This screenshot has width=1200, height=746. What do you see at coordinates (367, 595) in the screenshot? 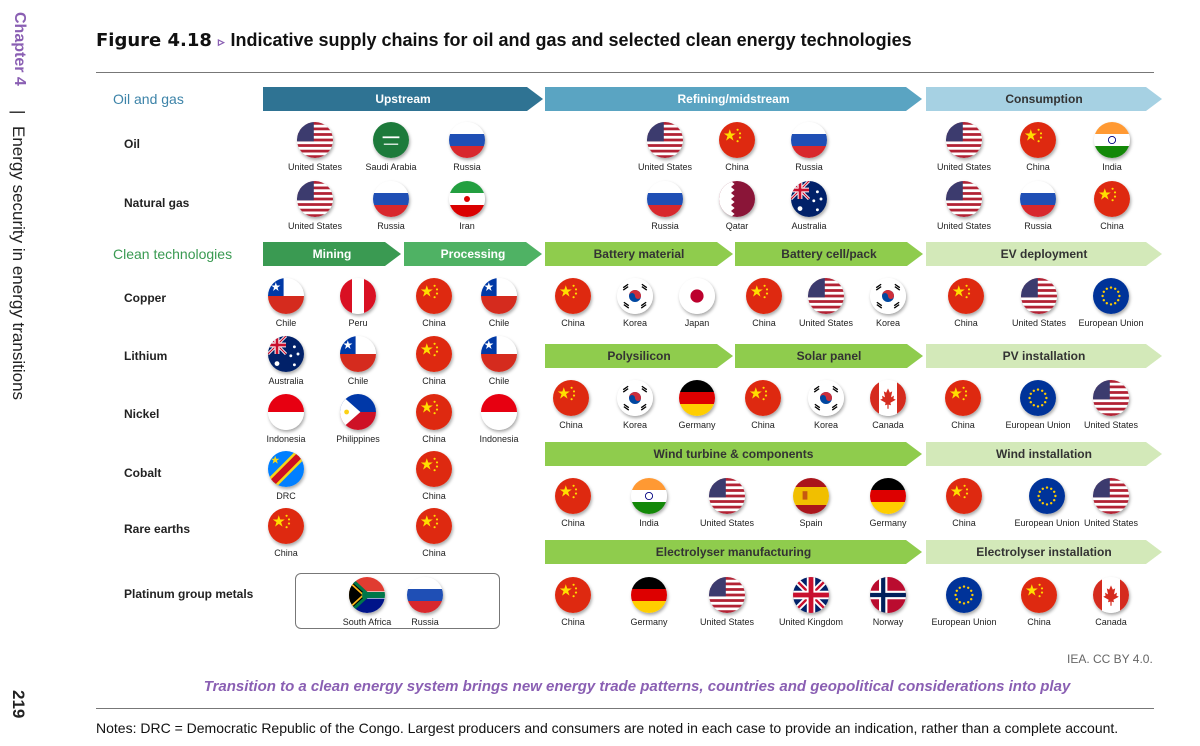
I see `south-africa-flag-icon` at bounding box center [367, 595].